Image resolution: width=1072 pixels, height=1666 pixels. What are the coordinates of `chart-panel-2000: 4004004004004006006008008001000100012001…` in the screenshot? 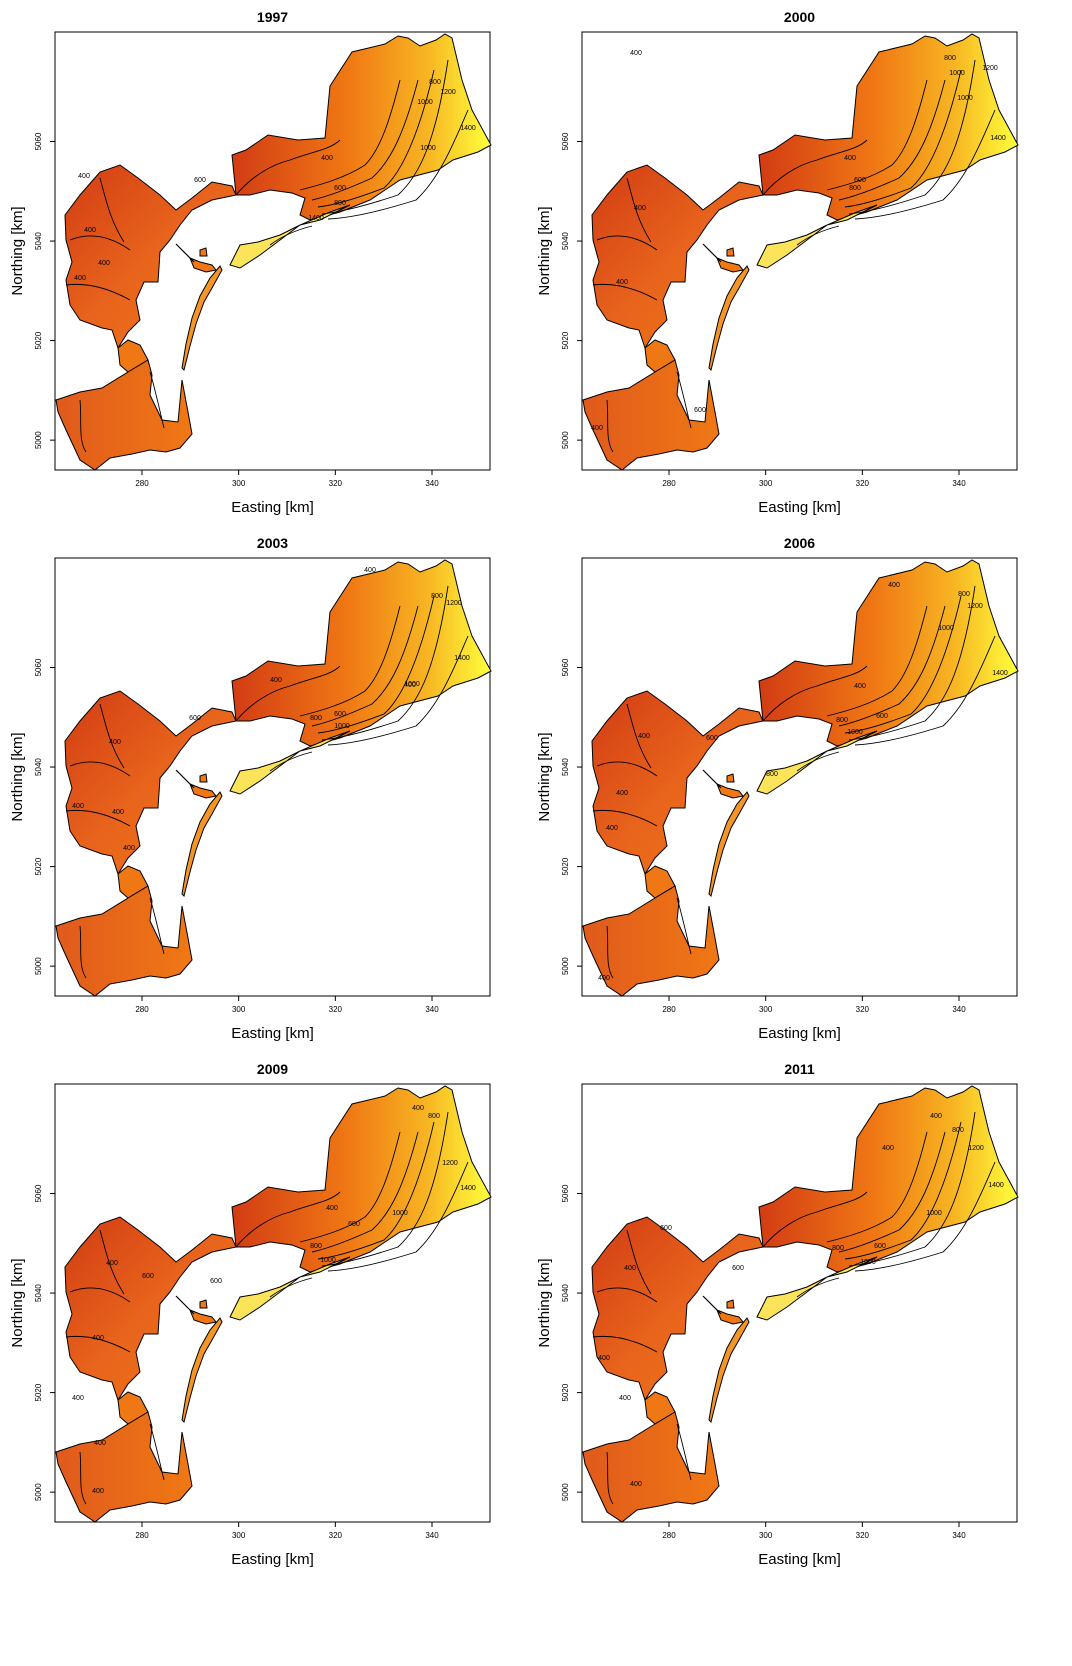 It's located at (777, 262).